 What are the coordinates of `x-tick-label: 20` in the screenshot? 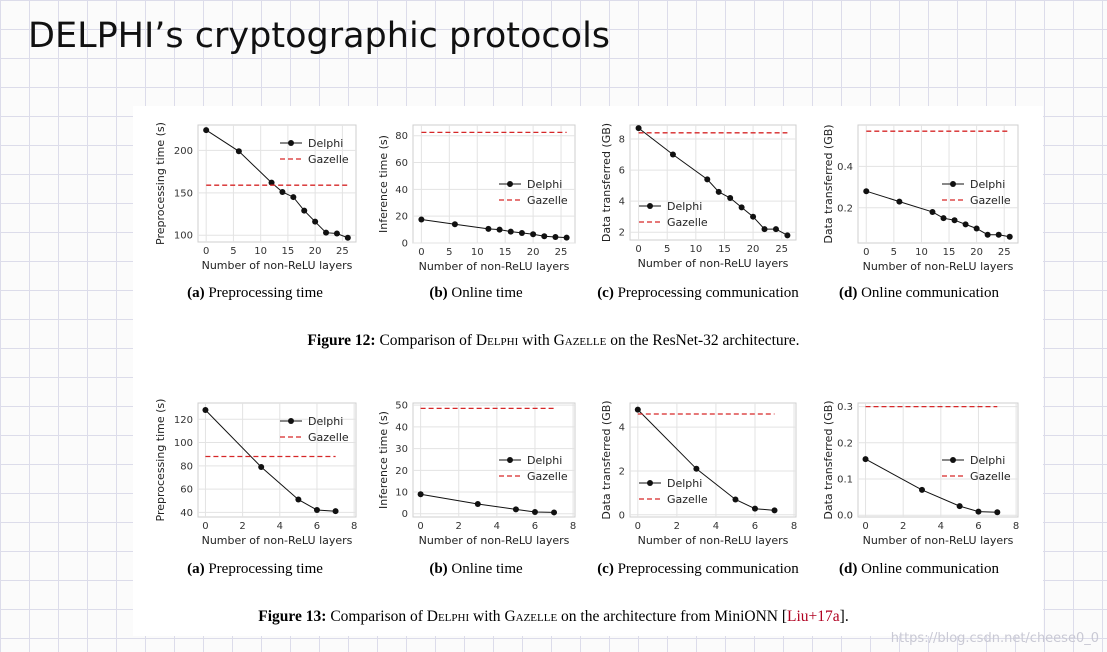 It's located at (533, 252).